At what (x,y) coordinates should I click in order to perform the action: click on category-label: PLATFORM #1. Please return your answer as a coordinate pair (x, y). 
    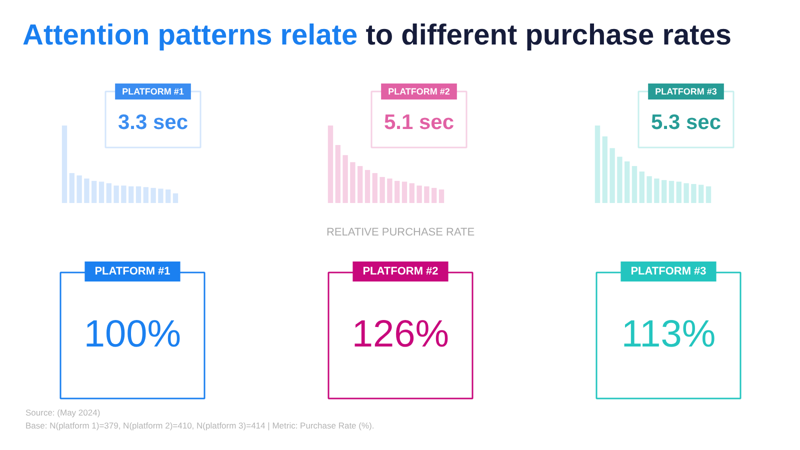
    Looking at the image, I should click on (132, 272).